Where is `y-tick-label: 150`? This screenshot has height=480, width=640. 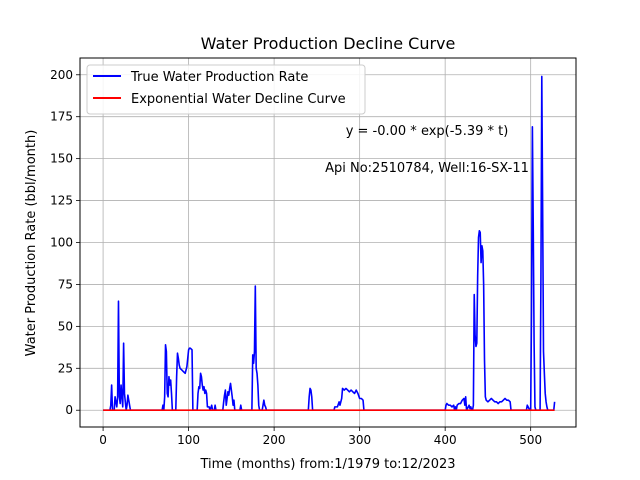
y-tick-label: 150 is located at coordinates (61, 159).